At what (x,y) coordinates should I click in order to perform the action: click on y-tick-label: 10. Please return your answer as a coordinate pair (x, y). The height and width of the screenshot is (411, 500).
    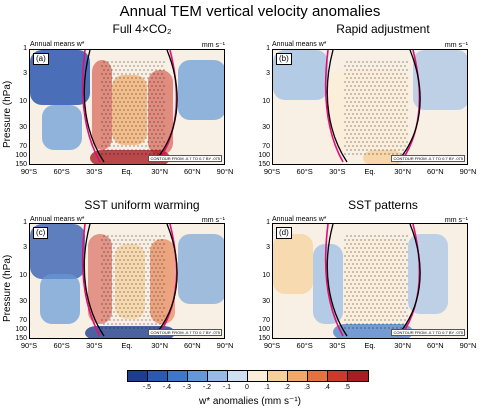
    Looking at the image, I should click on (23, 102).